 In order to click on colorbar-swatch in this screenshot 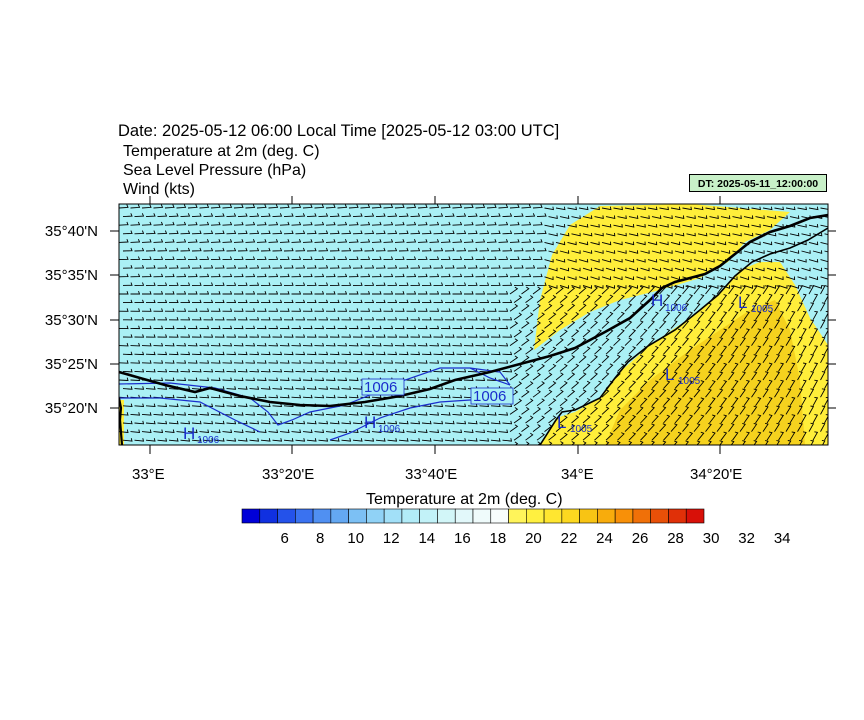, I will do `click(304, 516)`.